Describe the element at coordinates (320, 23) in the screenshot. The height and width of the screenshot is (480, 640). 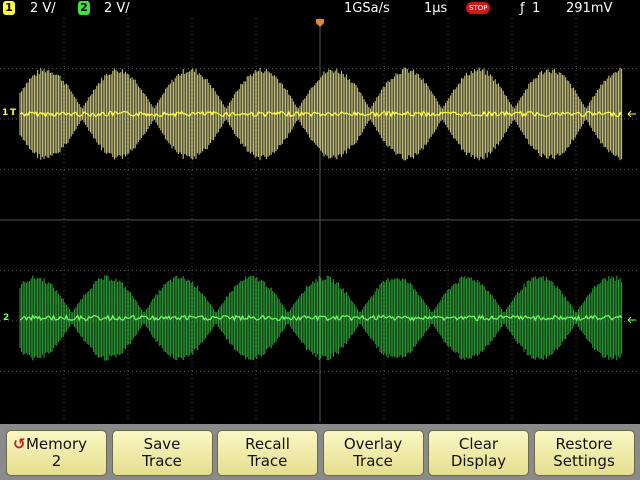
I see `trigger-position-marker` at that location.